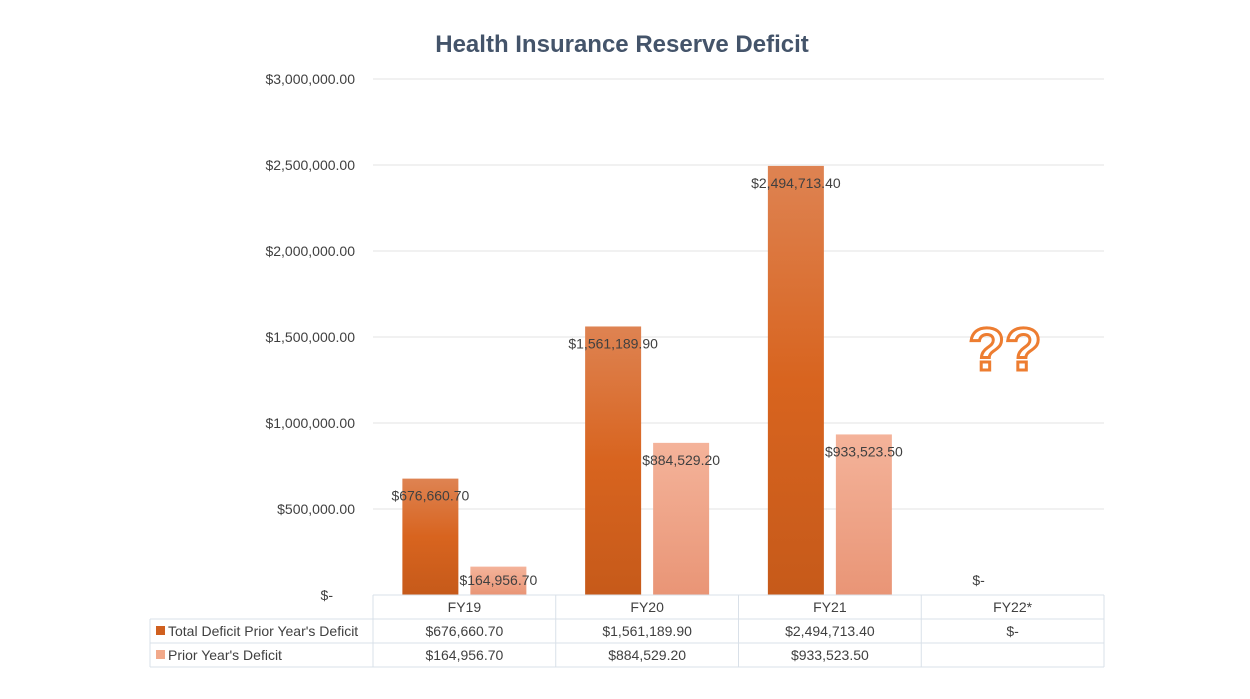  Describe the element at coordinates (327, 595) in the screenshot. I see `y-tick-label: $-` at that location.